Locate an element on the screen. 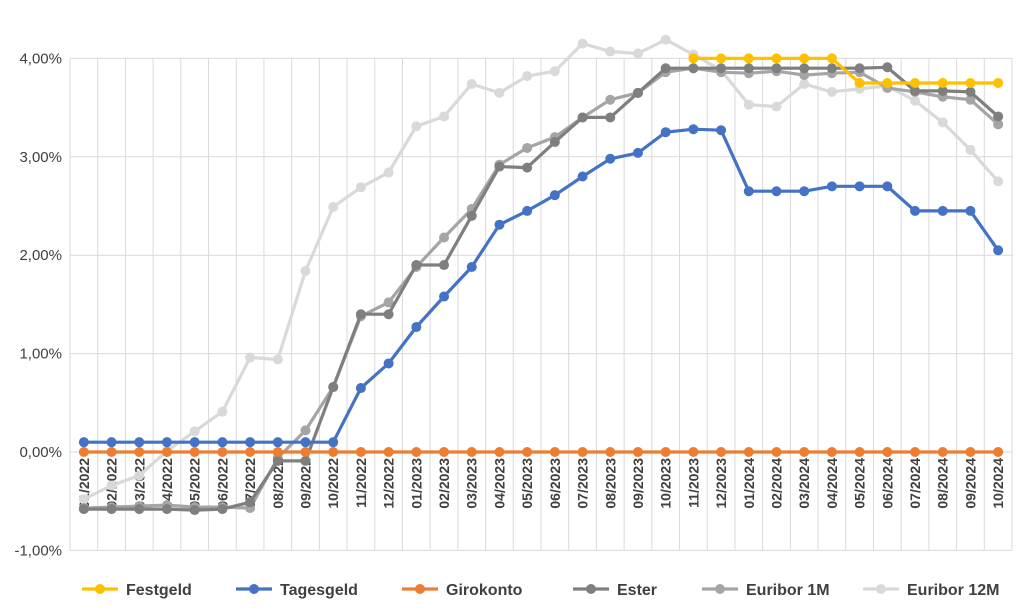  x-tick-label: 12/2022 is located at coordinates (389, 483).